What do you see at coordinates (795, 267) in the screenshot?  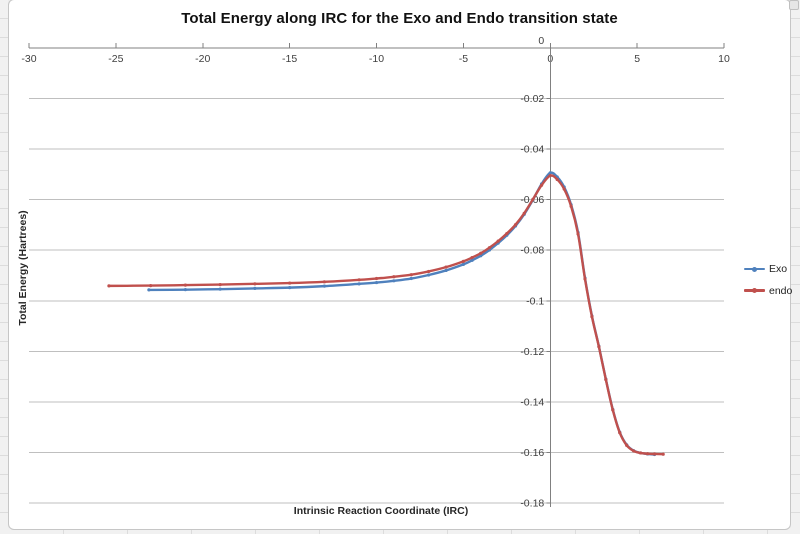 I see `spreadsheet-edge-right` at bounding box center [795, 267].